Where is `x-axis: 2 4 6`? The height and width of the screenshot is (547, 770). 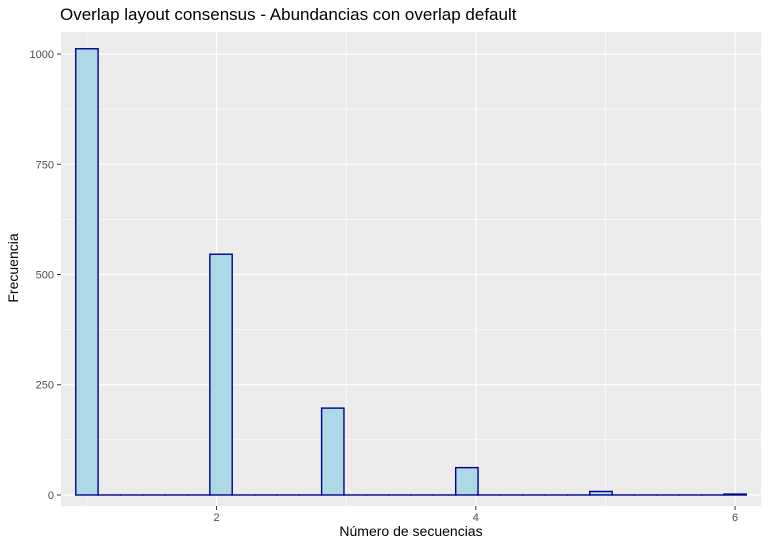
x-axis: 2 4 6 is located at coordinates (475, 515).